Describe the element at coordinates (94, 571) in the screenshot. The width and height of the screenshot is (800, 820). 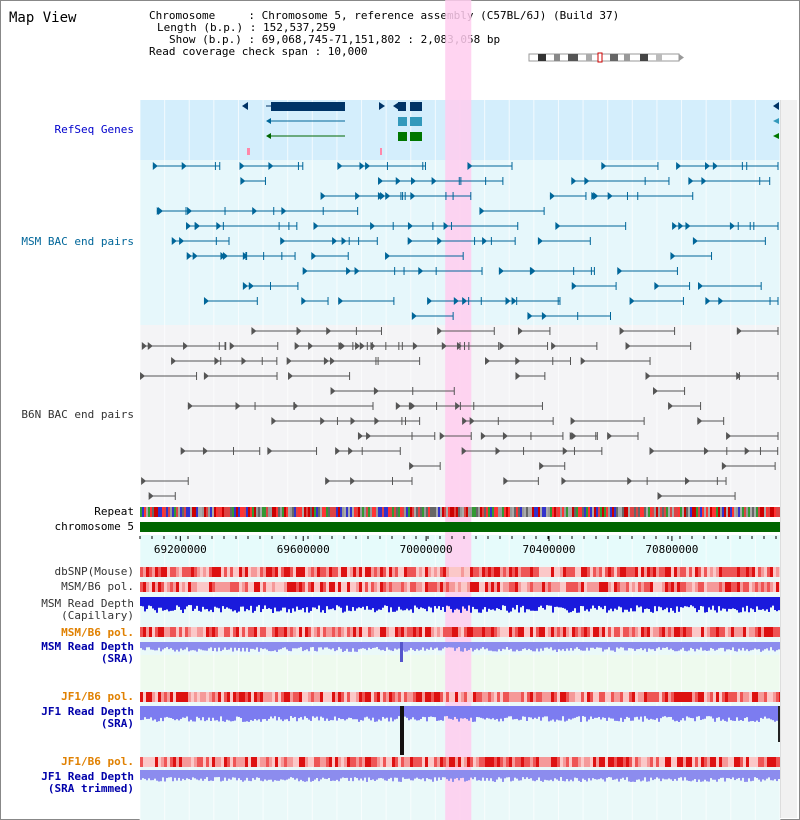
I see `dbsnp-mouse-label: dbSNP(Mouse)` at that location.